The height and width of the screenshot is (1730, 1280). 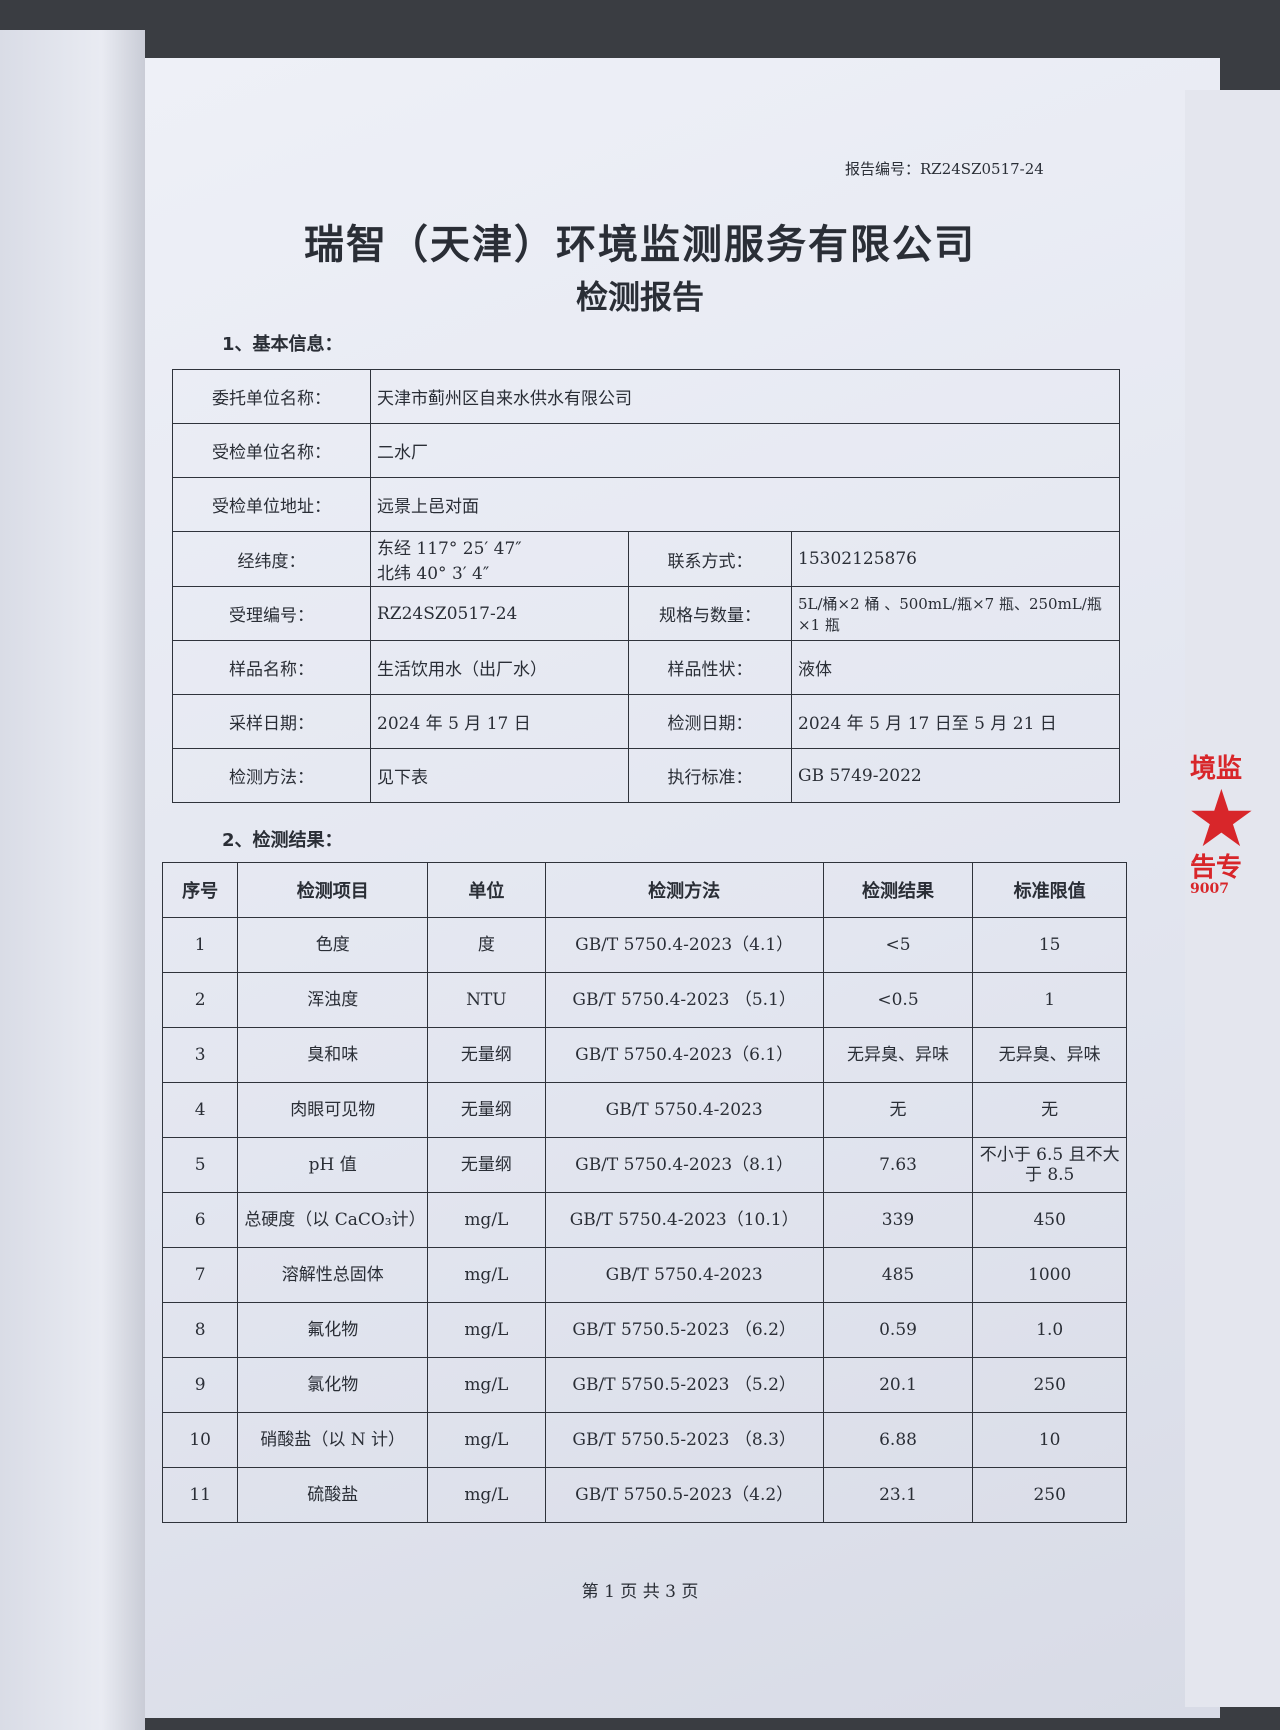 I want to click on table-cell: 485, so click(x=898, y=1275).